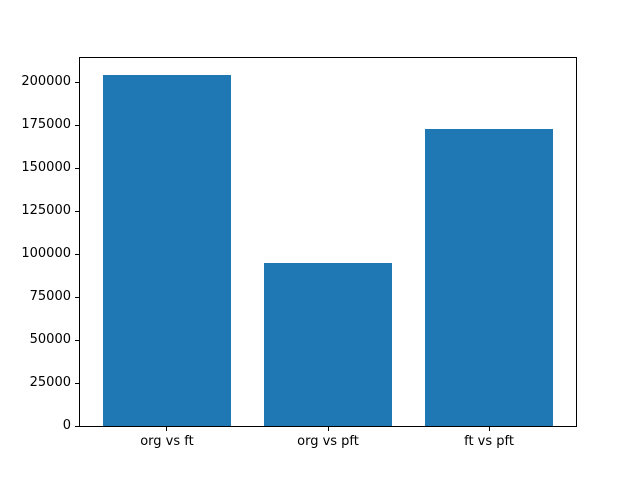 This screenshot has width=640, height=480. Describe the element at coordinates (46, 168) in the screenshot. I see `y-tick-label: 150000` at that location.